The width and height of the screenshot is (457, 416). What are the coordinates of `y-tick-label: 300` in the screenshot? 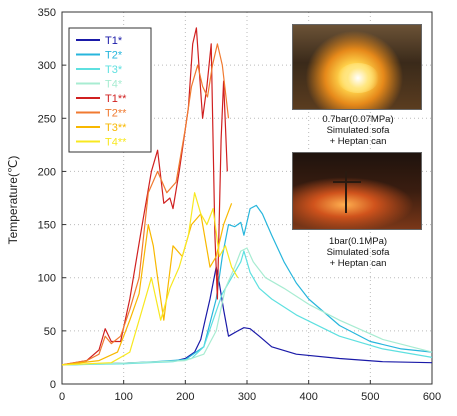 It's located at (47, 66).